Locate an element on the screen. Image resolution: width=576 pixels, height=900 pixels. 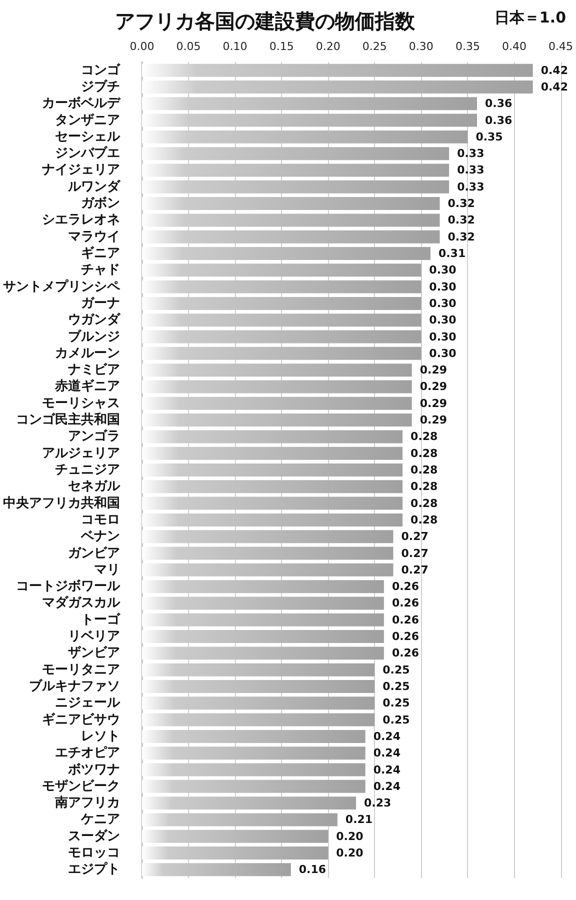
x-tick-label: 0.25 is located at coordinates (374, 46).